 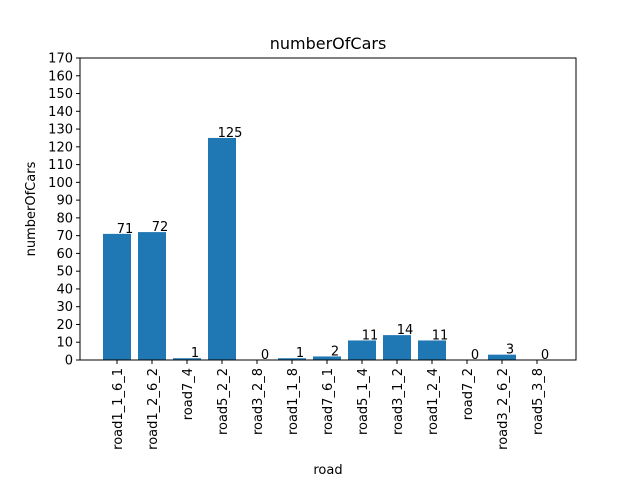 I want to click on y-tick-label-90: 90, so click(x=64, y=201).